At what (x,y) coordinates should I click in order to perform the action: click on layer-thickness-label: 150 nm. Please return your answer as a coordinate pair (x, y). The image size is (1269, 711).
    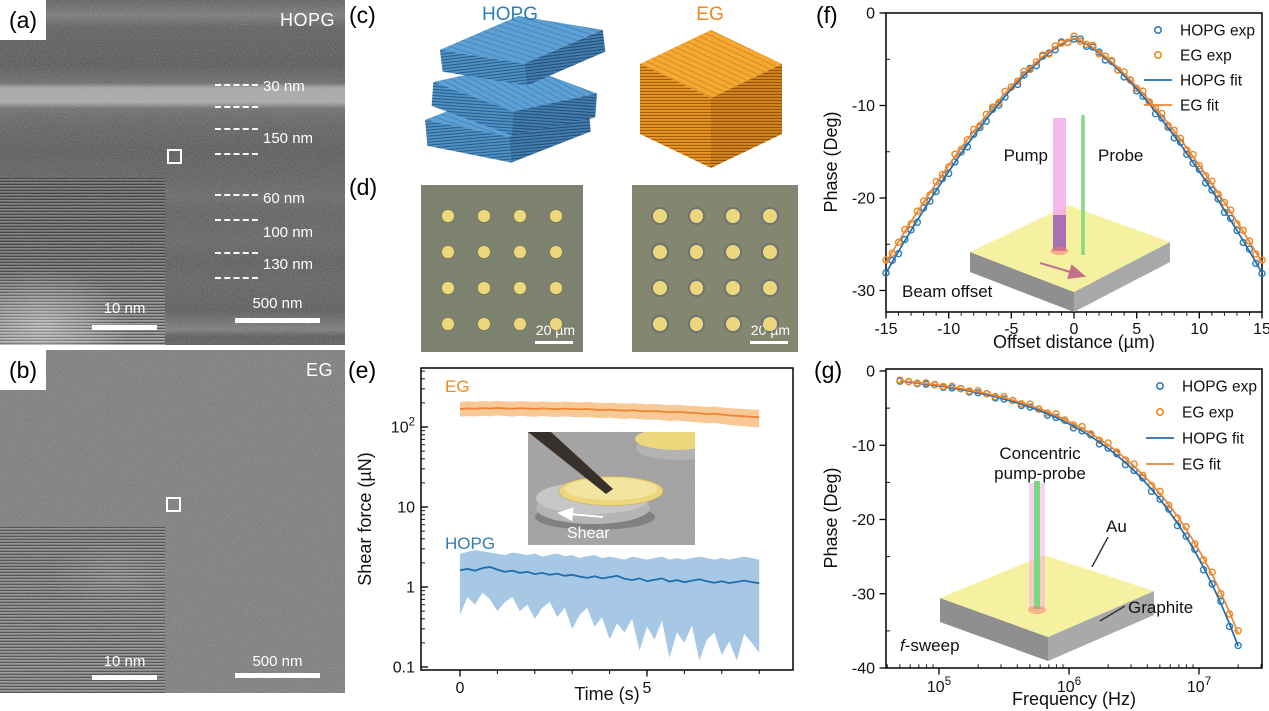
    Looking at the image, I should click on (288, 138).